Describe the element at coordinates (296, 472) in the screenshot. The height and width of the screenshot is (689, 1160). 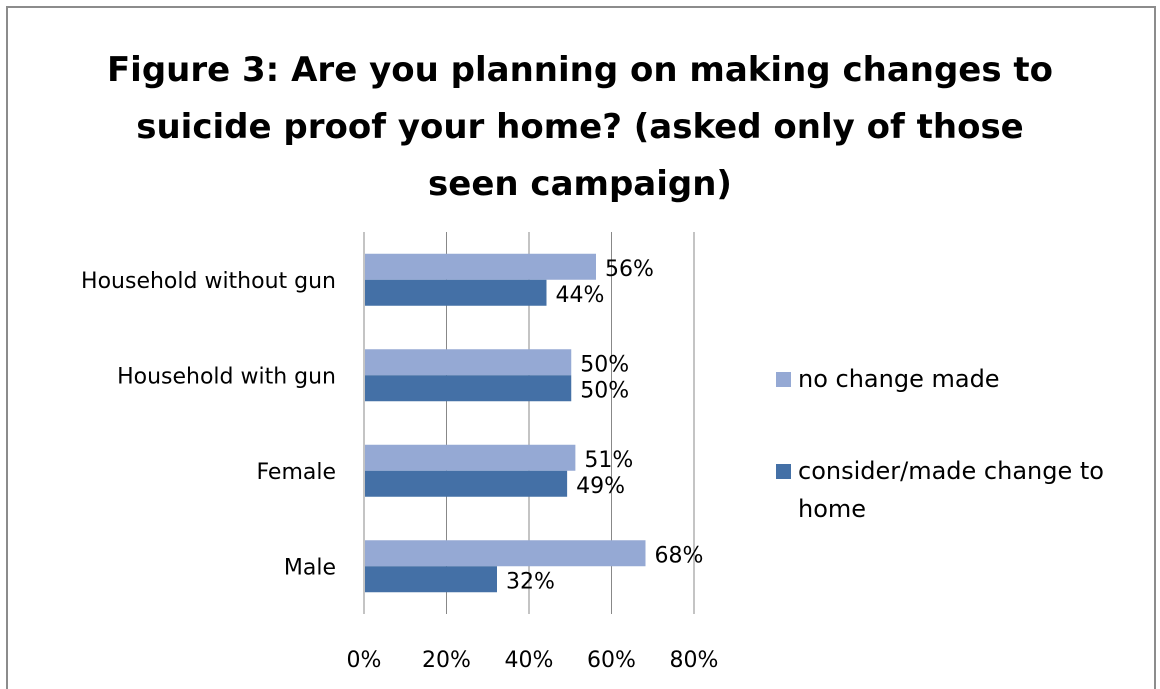
I see `category-label: Female` at that location.